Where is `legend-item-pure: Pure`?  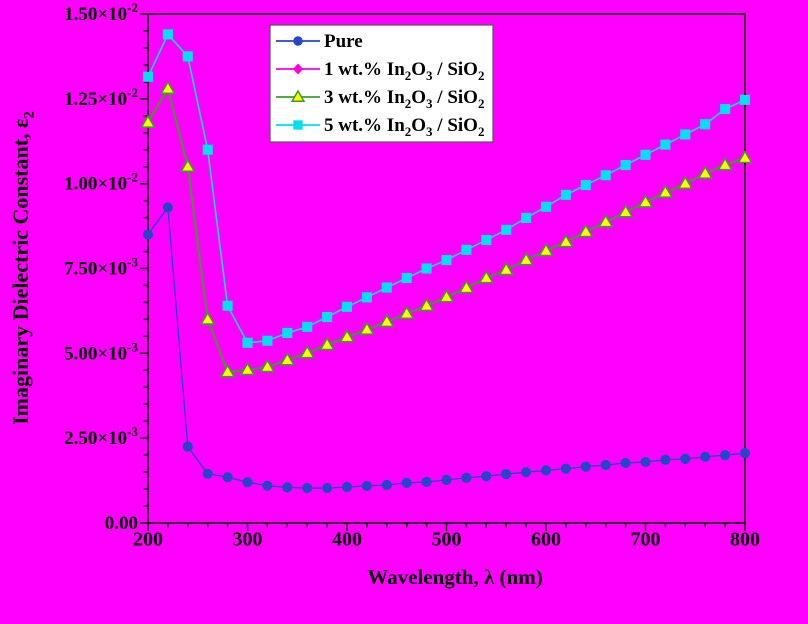 legend-item-pure: Pure is located at coordinates (319, 41).